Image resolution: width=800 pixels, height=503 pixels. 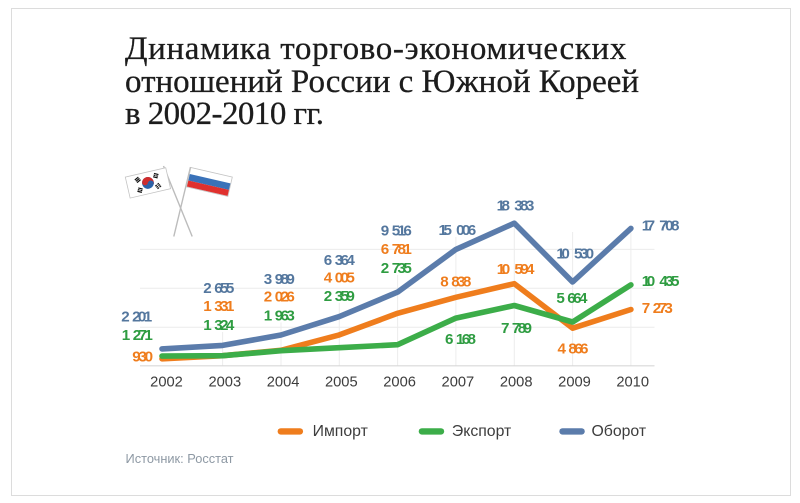 I want to click on svg-text: 2003, so click(x=224, y=382).